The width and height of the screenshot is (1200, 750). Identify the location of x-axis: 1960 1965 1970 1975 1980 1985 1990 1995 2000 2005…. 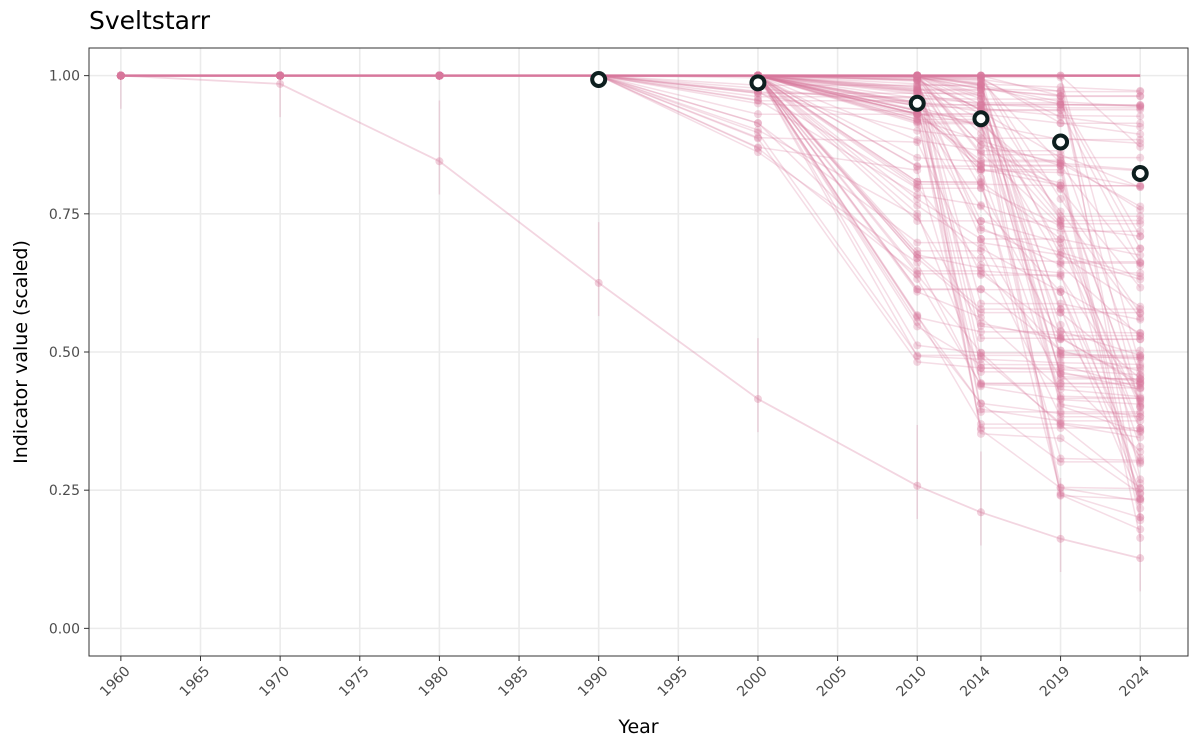
(625, 678).